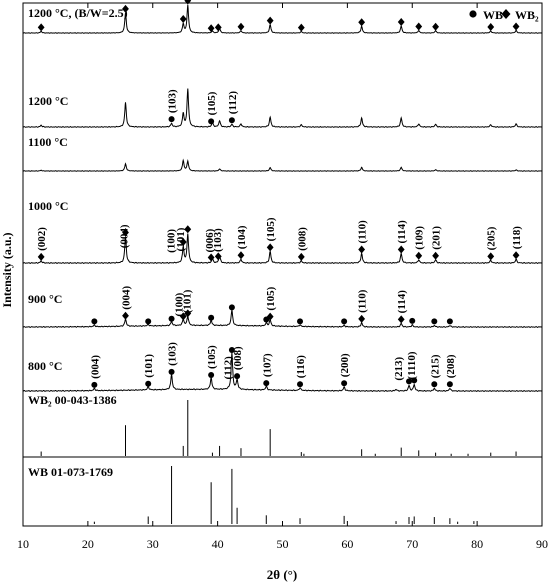 The height and width of the screenshot is (584, 550). Describe the element at coordinates (127, 298) in the screenshot. I see `miller-index-label: (004)` at that location.